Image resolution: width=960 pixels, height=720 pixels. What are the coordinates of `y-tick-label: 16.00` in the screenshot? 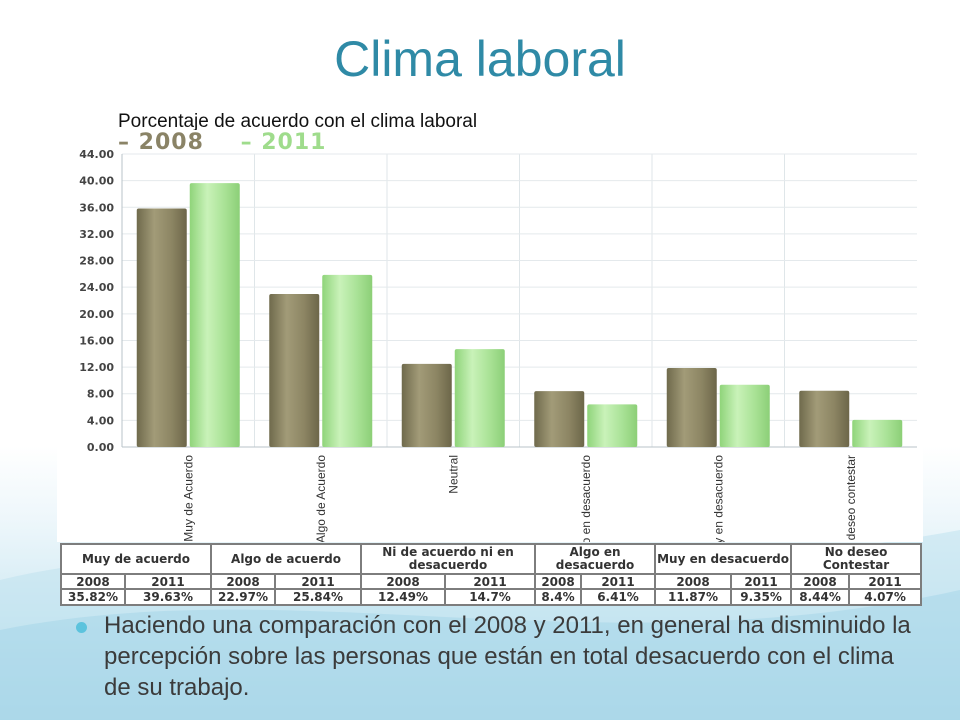 It's located at (96, 340).